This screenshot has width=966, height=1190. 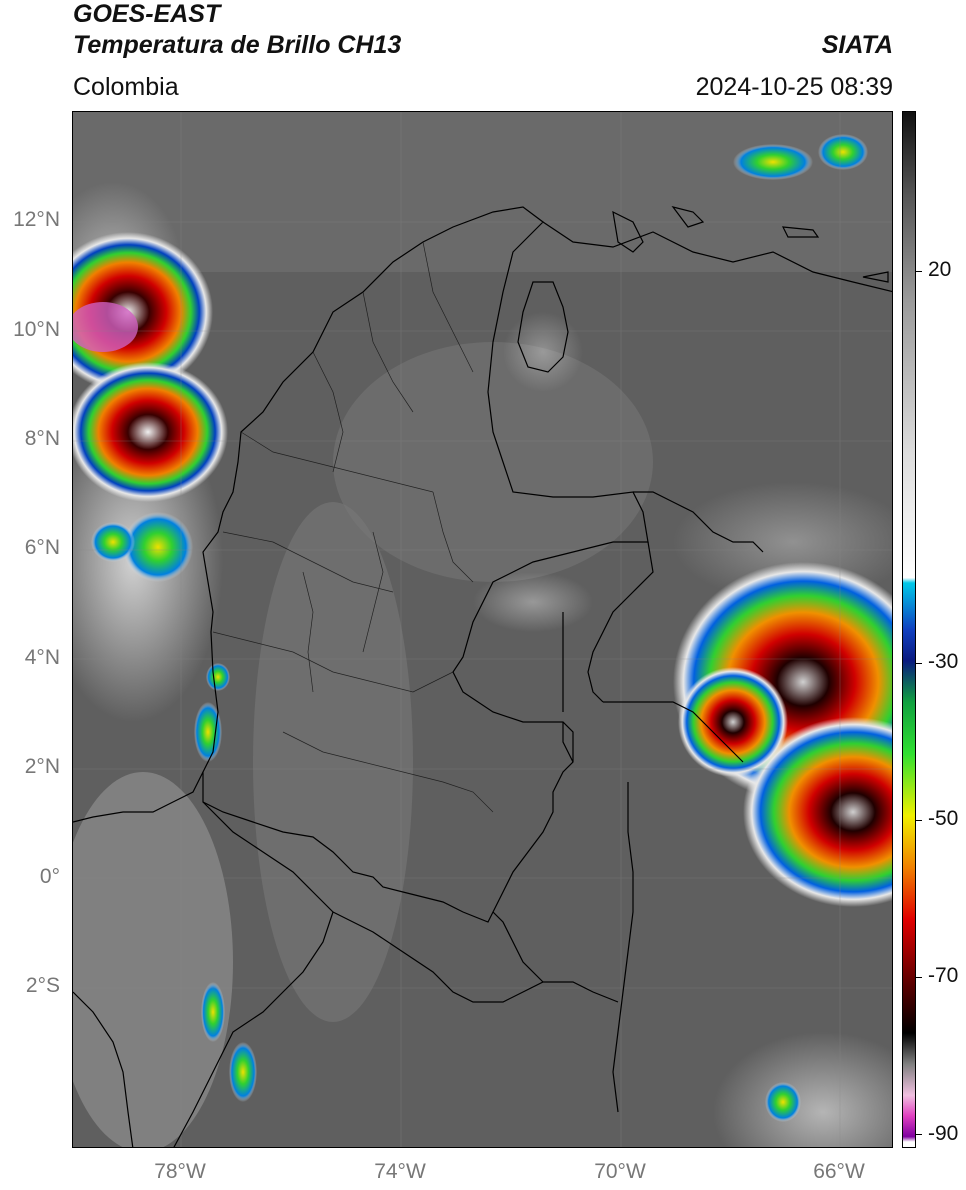 What do you see at coordinates (794, 87) in the screenshot?
I see `datetime-label: 2024-10-25 08:39` at bounding box center [794, 87].